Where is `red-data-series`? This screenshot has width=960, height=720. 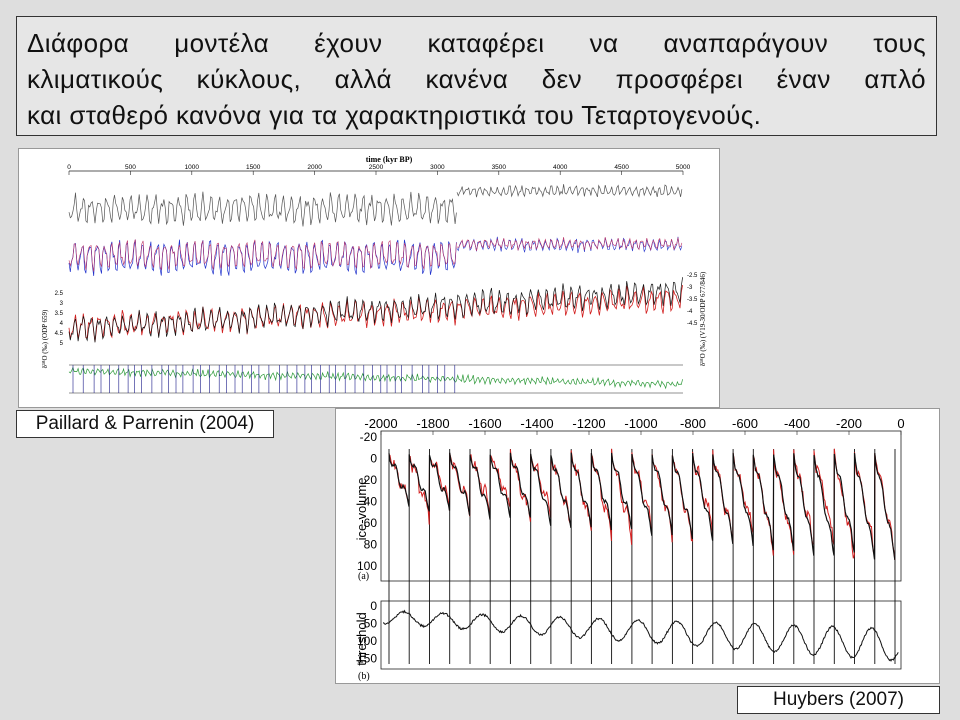
red-data-series is located at coordinates (642, 504).